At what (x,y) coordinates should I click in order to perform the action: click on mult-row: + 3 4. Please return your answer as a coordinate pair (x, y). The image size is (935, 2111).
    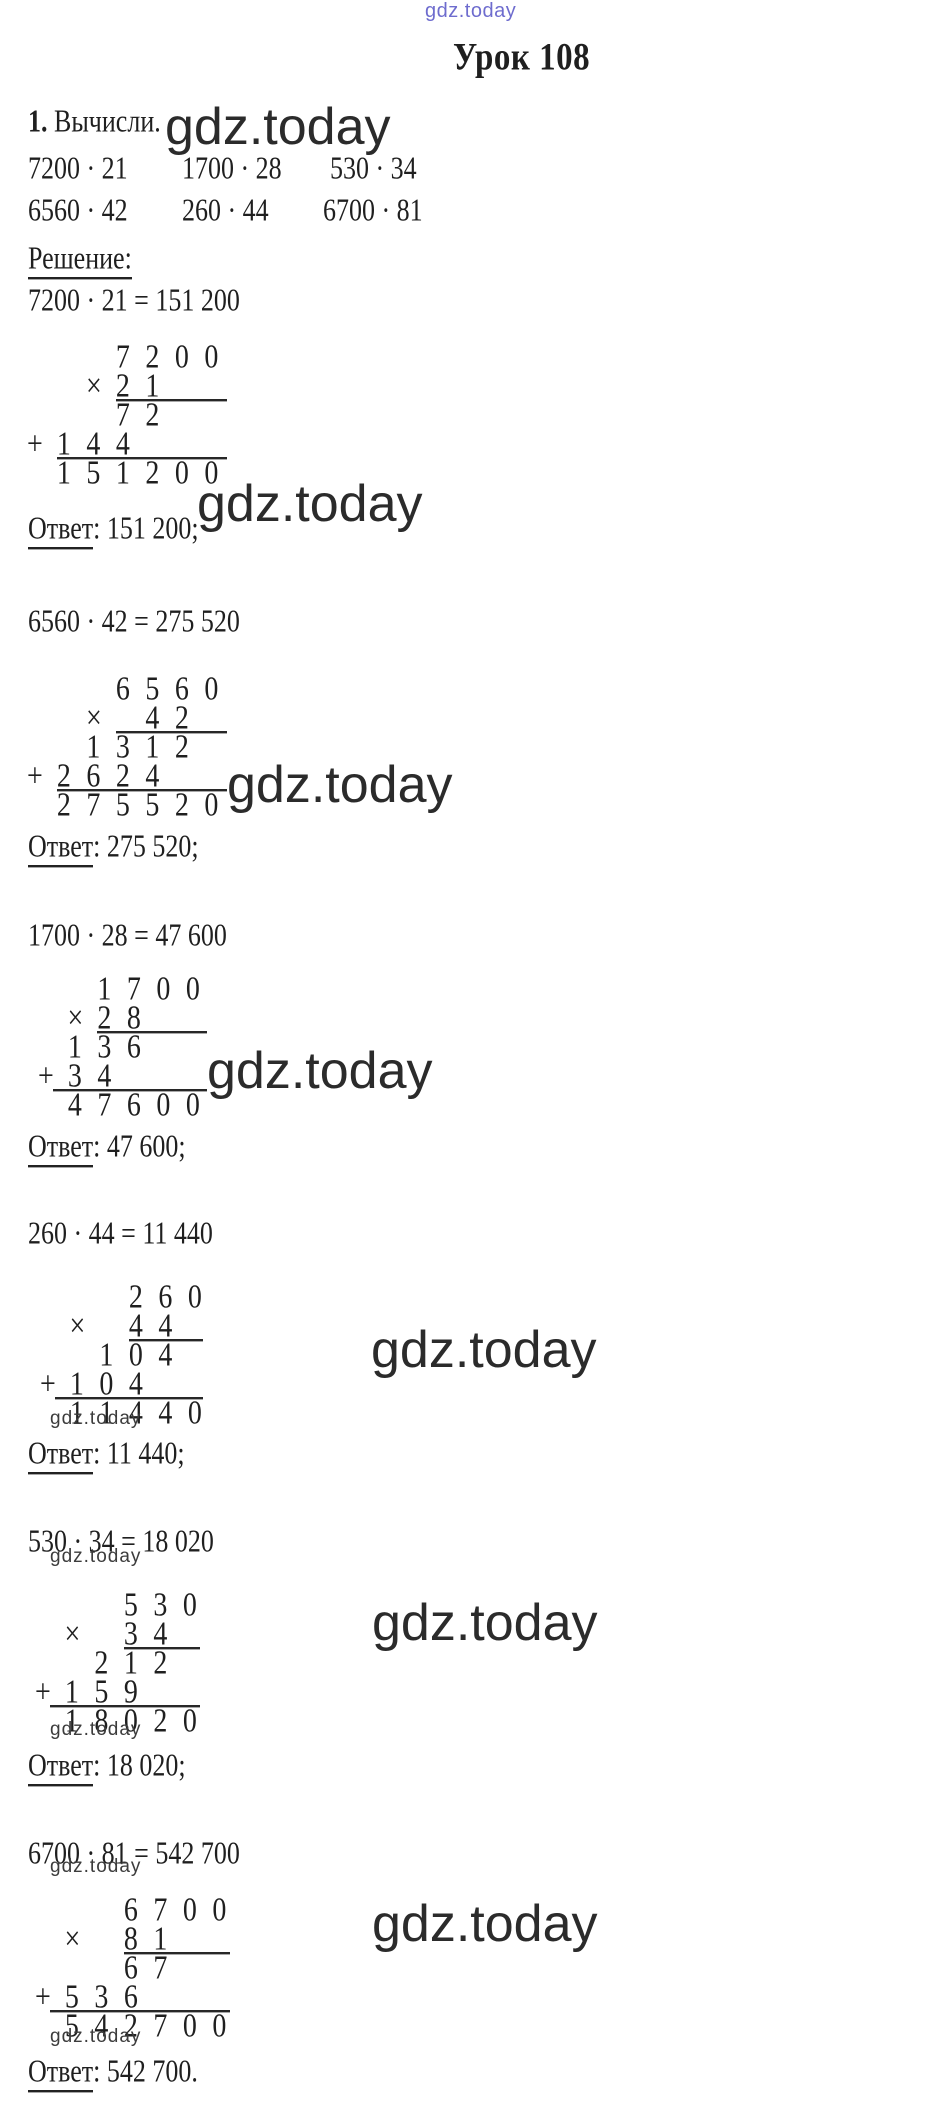
    Looking at the image, I should click on (122, 1076).